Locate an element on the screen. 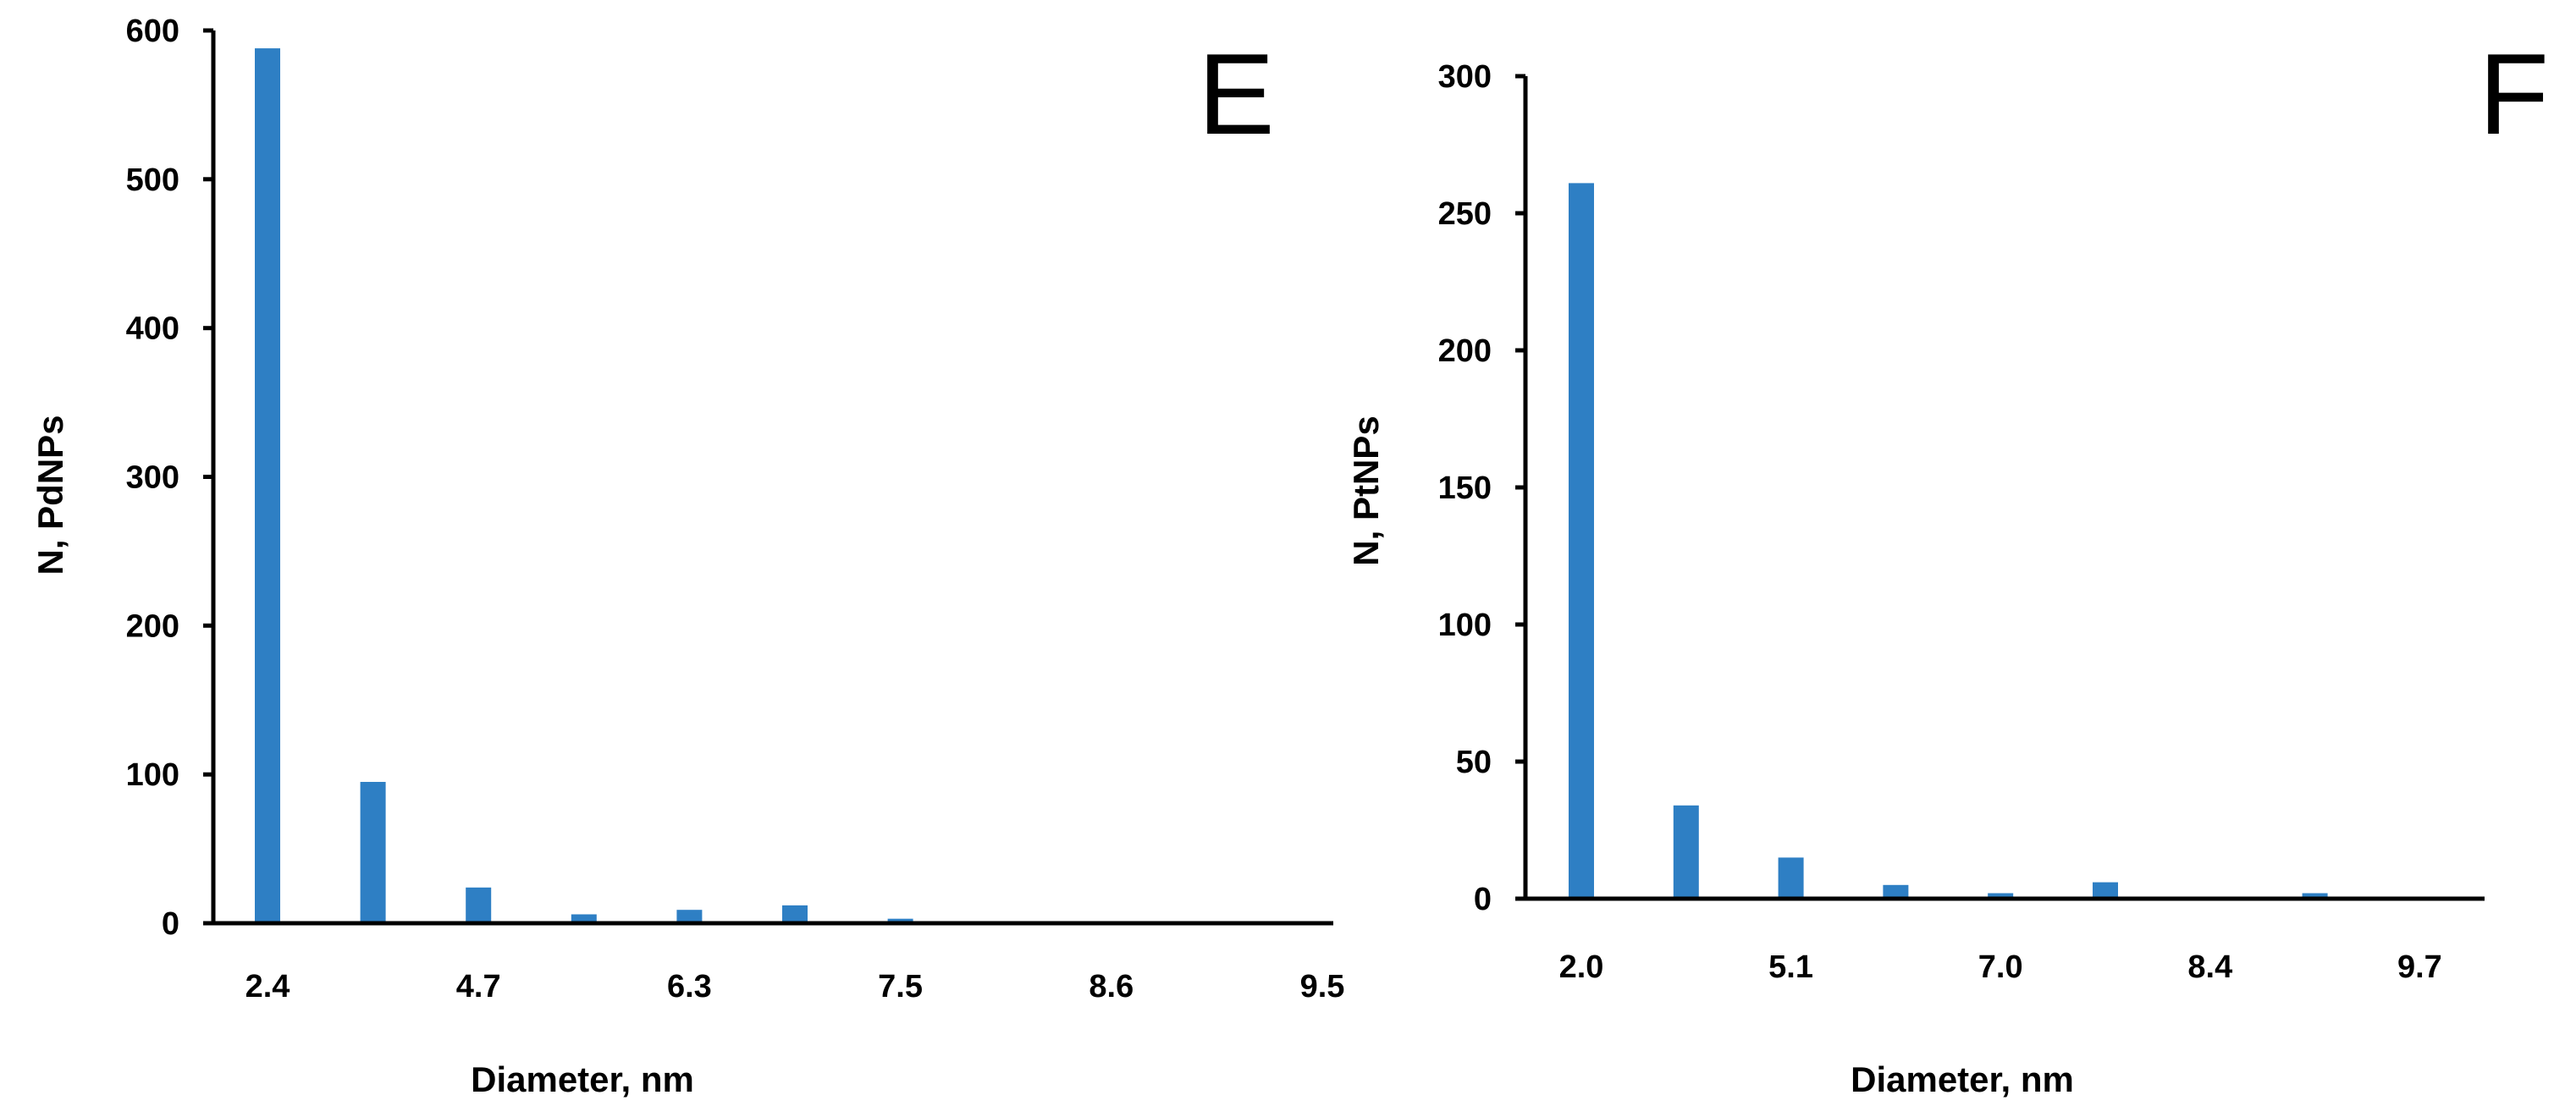 Image resolution: width=2576 pixels, height=1117 pixels. y-tick-label-e-5: 500 is located at coordinates (153, 180).